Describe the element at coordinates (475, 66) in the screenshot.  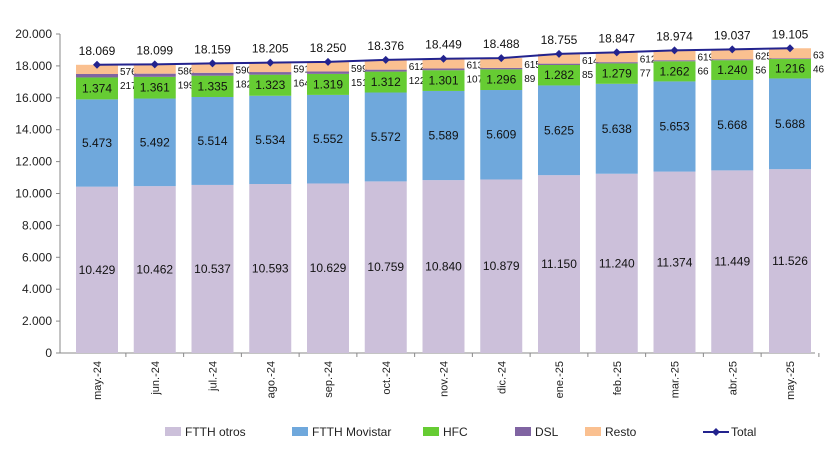
I see `data-label-resto: 613` at that location.